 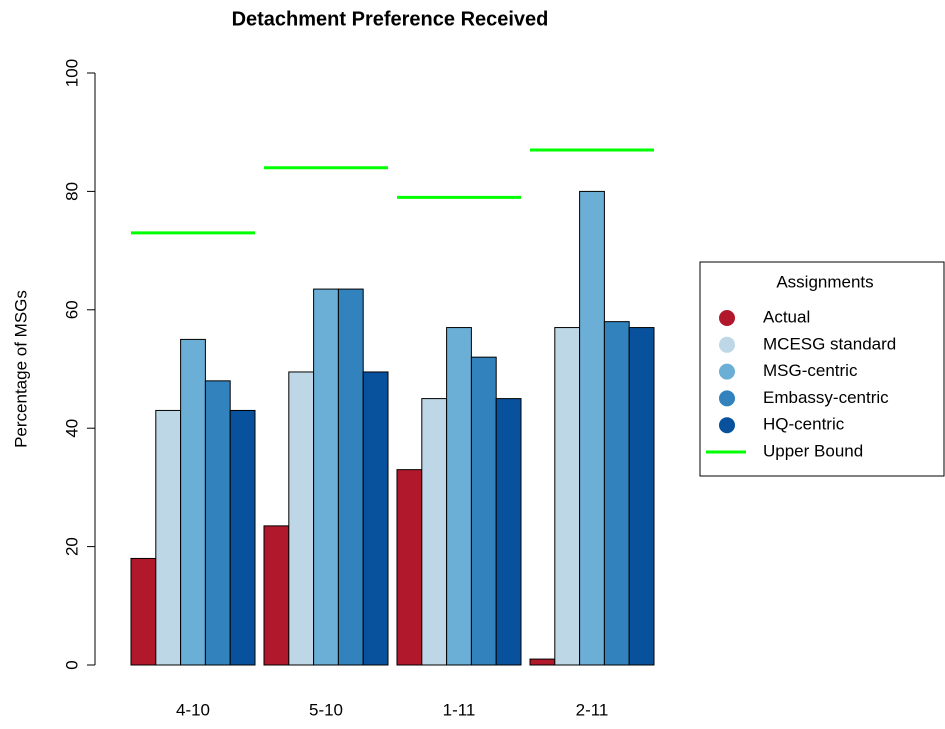 What do you see at coordinates (71, 428) in the screenshot?
I see `y-tick-label: 40` at bounding box center [71, 428].